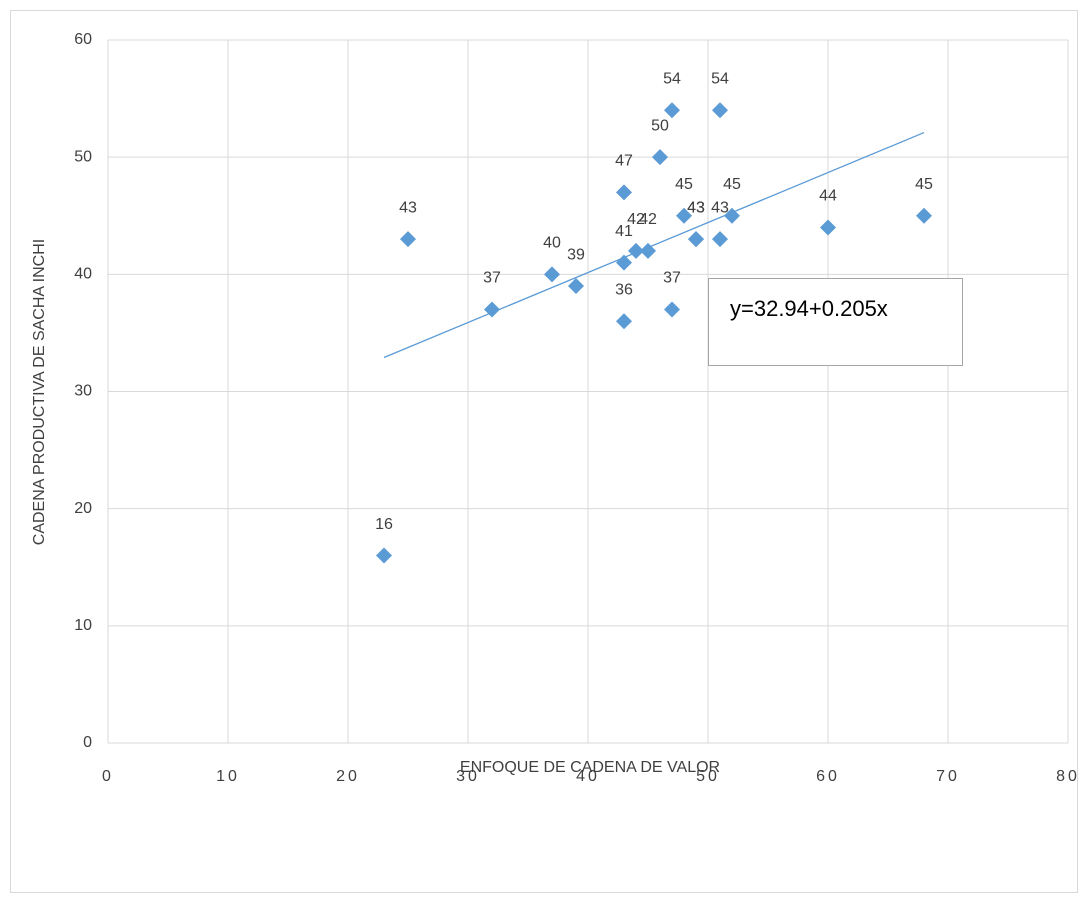 The width and height of the screenshot is (1088, 908). What do you see at coordinates (83, 508) in the screenshot?
I see `y-tick-label: 20` at bounding box center [83, 508].